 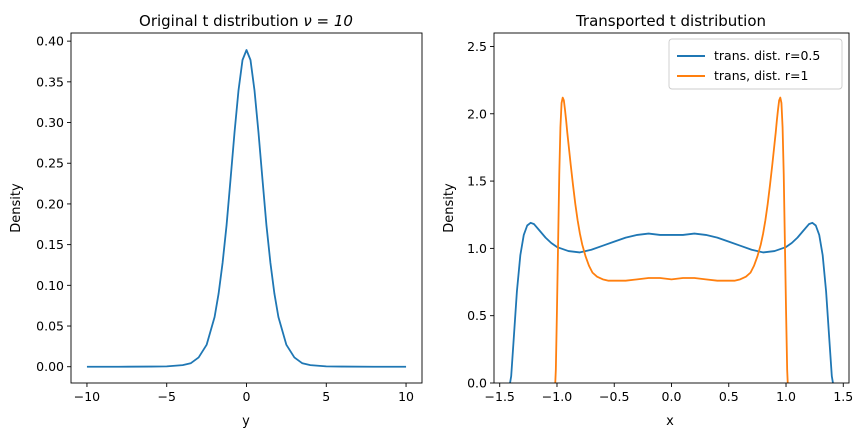 I want to click on y-tick-label: 0.25, so click(x=50, y=163).